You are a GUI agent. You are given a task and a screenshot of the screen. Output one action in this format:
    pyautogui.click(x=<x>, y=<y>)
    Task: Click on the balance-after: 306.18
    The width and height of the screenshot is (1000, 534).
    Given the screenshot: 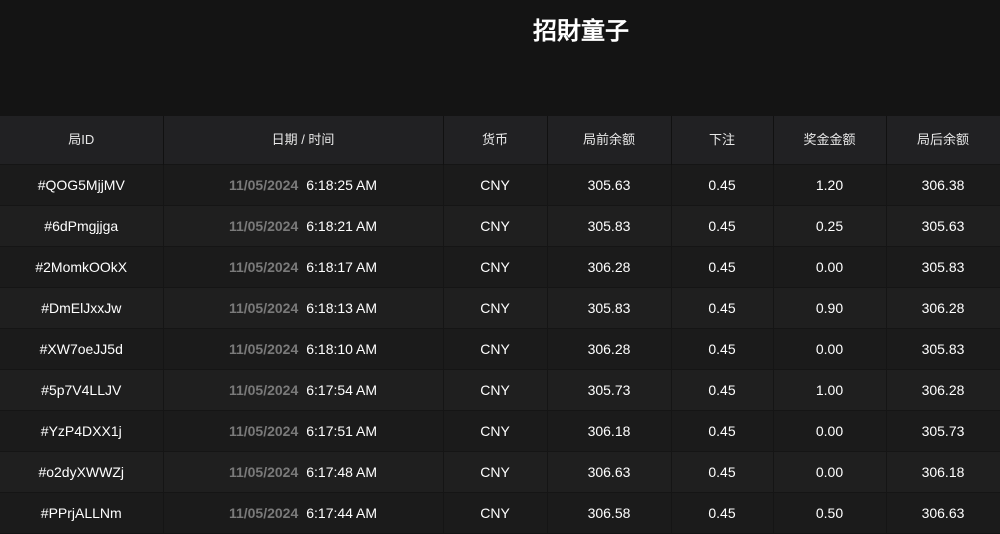 What is the action you would take?
    pyautogui.click(x=943, y=471)
    